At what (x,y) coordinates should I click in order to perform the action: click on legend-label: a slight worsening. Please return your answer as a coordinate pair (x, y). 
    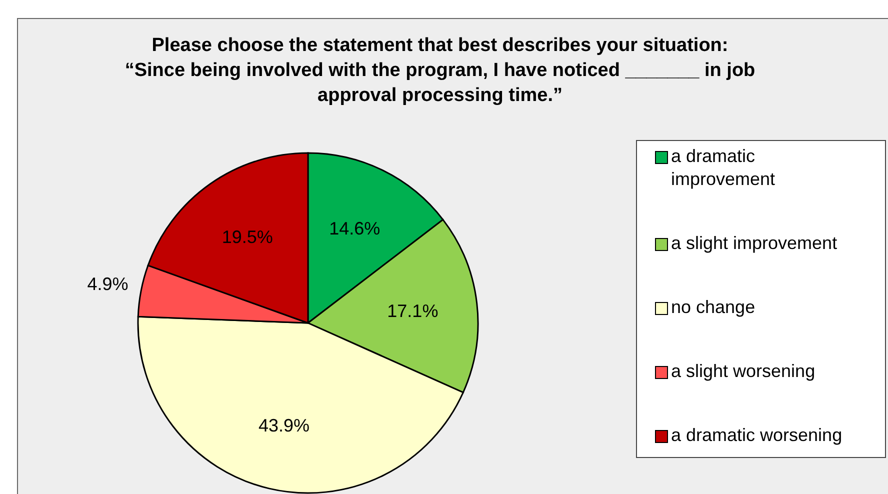
    Looking at the image, I should click on (743, 371).